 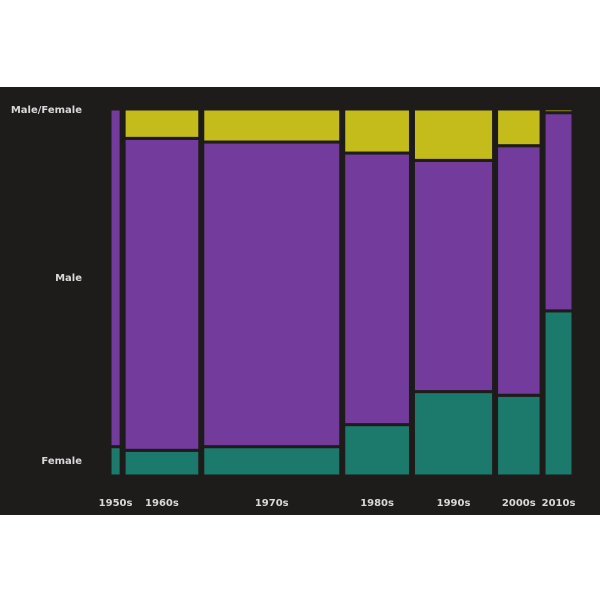 What do you see at coordinates (61, 461) in the screenshot?
I see `y-tick-label: Female` at bounding box center [61, 461].